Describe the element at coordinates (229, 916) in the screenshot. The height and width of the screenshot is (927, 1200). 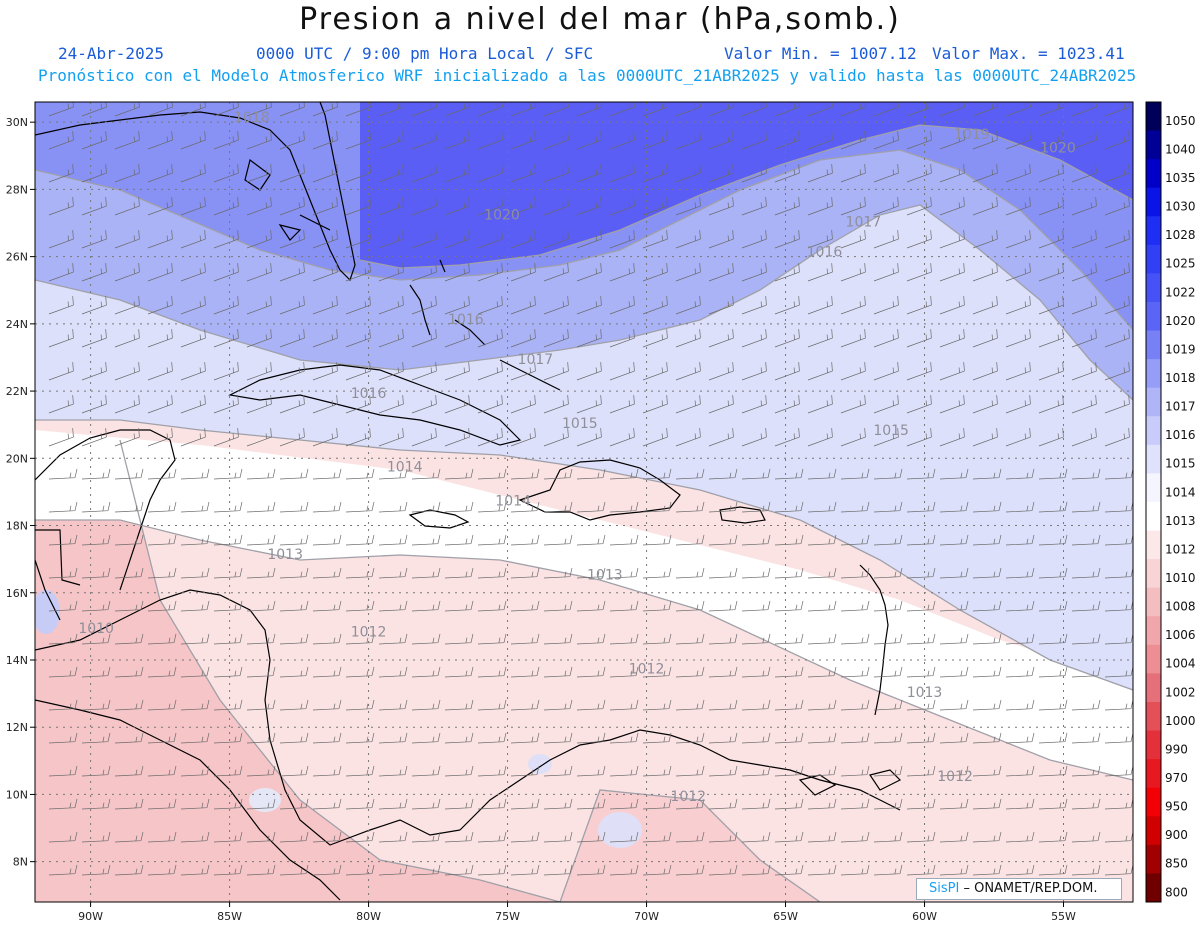
I see `lon-tick-label: 85W` at that location.